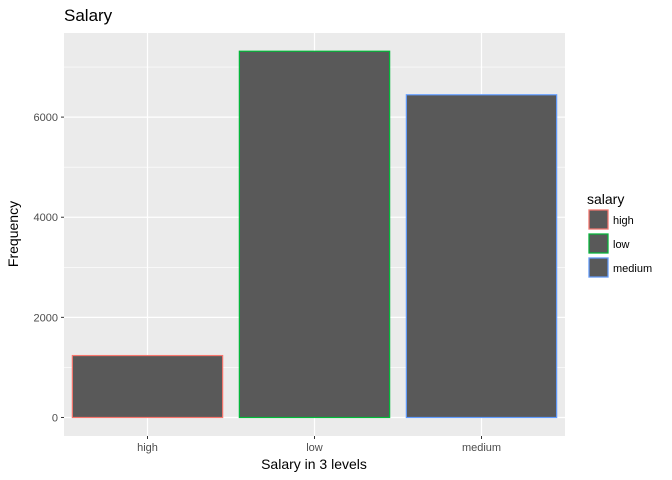 The image size is (672, 480). What do you see at coordinates (623, 221) in the screenshot?
I see `legend-label-high: high` at bounding box center [623, 221].